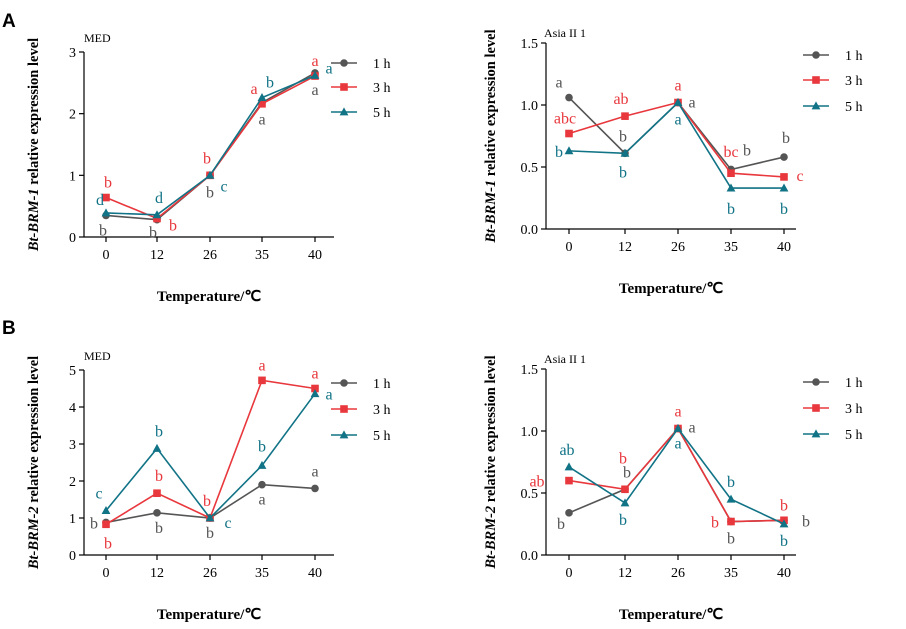 Image resolution: width=906 pixels, height=629 pixels. Describe the element at coordinates (100, 200) in the screenshot. I see `significance-letter: d` at that location.